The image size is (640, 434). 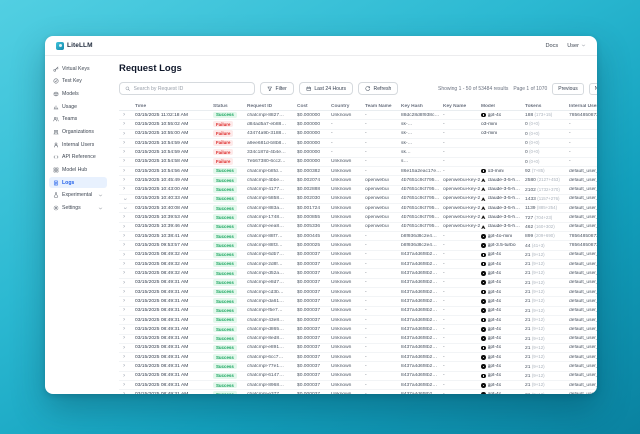 I want to click on sidebar-item-test-key: Test Key, so click(x=78, y=81).